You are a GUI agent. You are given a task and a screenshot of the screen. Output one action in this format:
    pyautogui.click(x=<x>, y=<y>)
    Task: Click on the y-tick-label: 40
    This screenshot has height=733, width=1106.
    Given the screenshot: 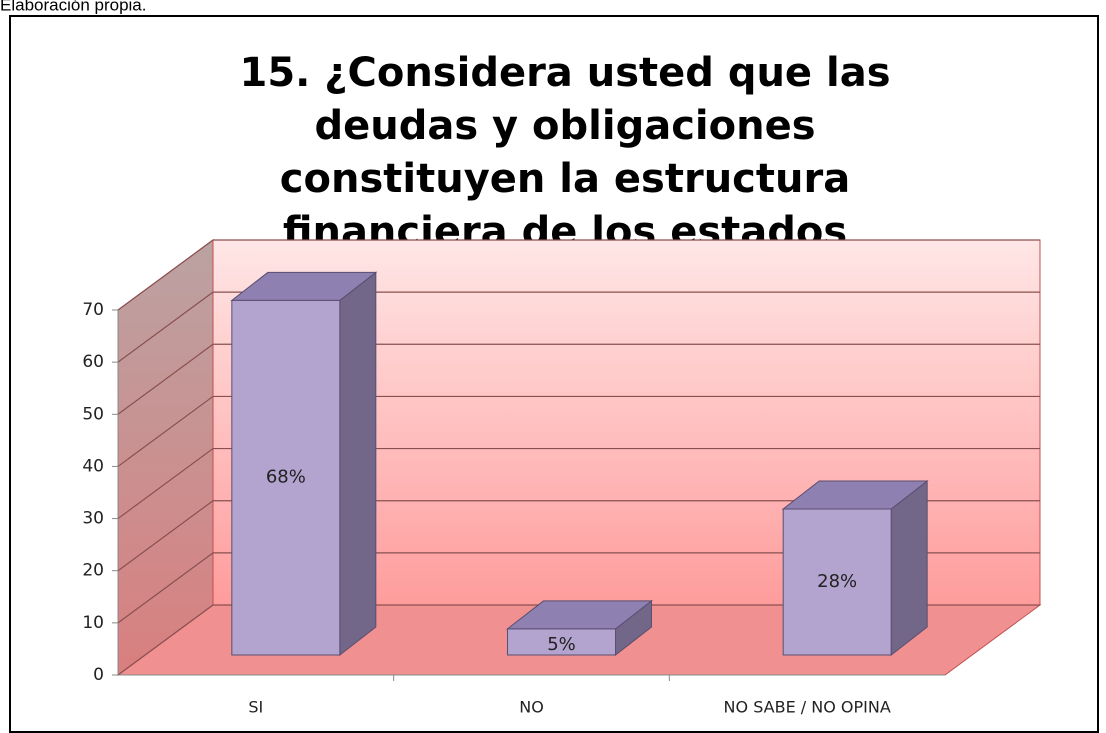 What is the action you would take?
    pyautogui.click(x=93, y=466)
    